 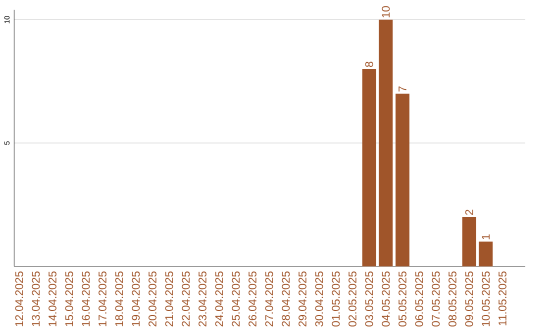 I want to click on x-tick-label: 11.05.2025, so click(x=502, y=298).